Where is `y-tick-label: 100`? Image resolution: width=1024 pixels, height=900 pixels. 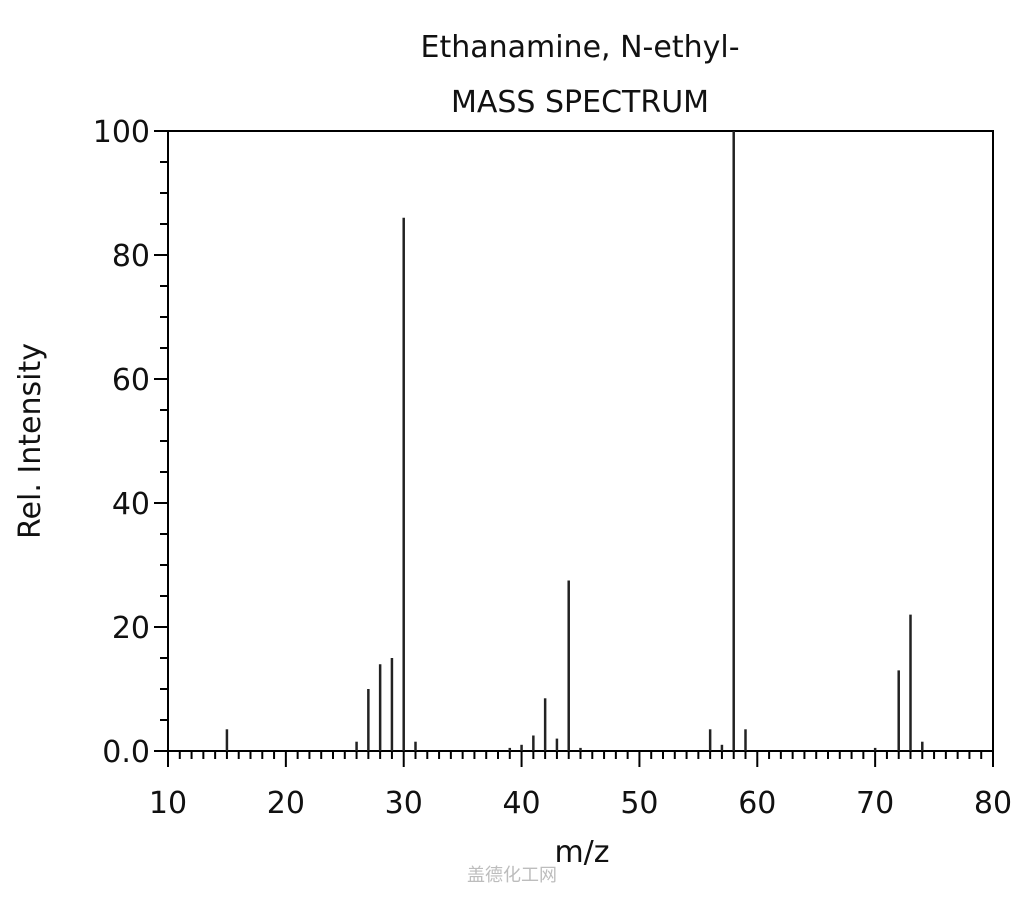 y-tick-label: 100 is located at coordinates (121, 132).